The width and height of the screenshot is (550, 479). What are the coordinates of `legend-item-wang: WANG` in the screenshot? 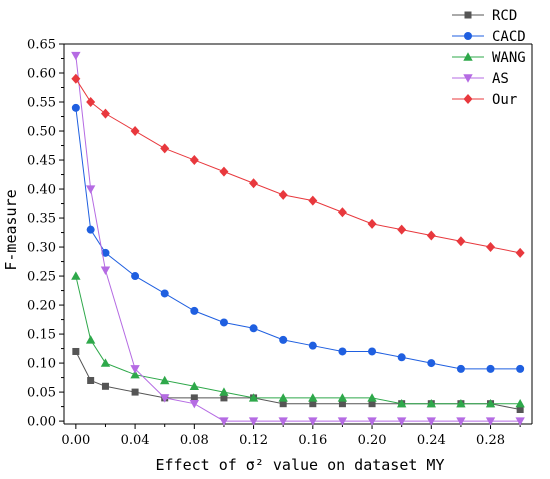 It's located at (489, 58).